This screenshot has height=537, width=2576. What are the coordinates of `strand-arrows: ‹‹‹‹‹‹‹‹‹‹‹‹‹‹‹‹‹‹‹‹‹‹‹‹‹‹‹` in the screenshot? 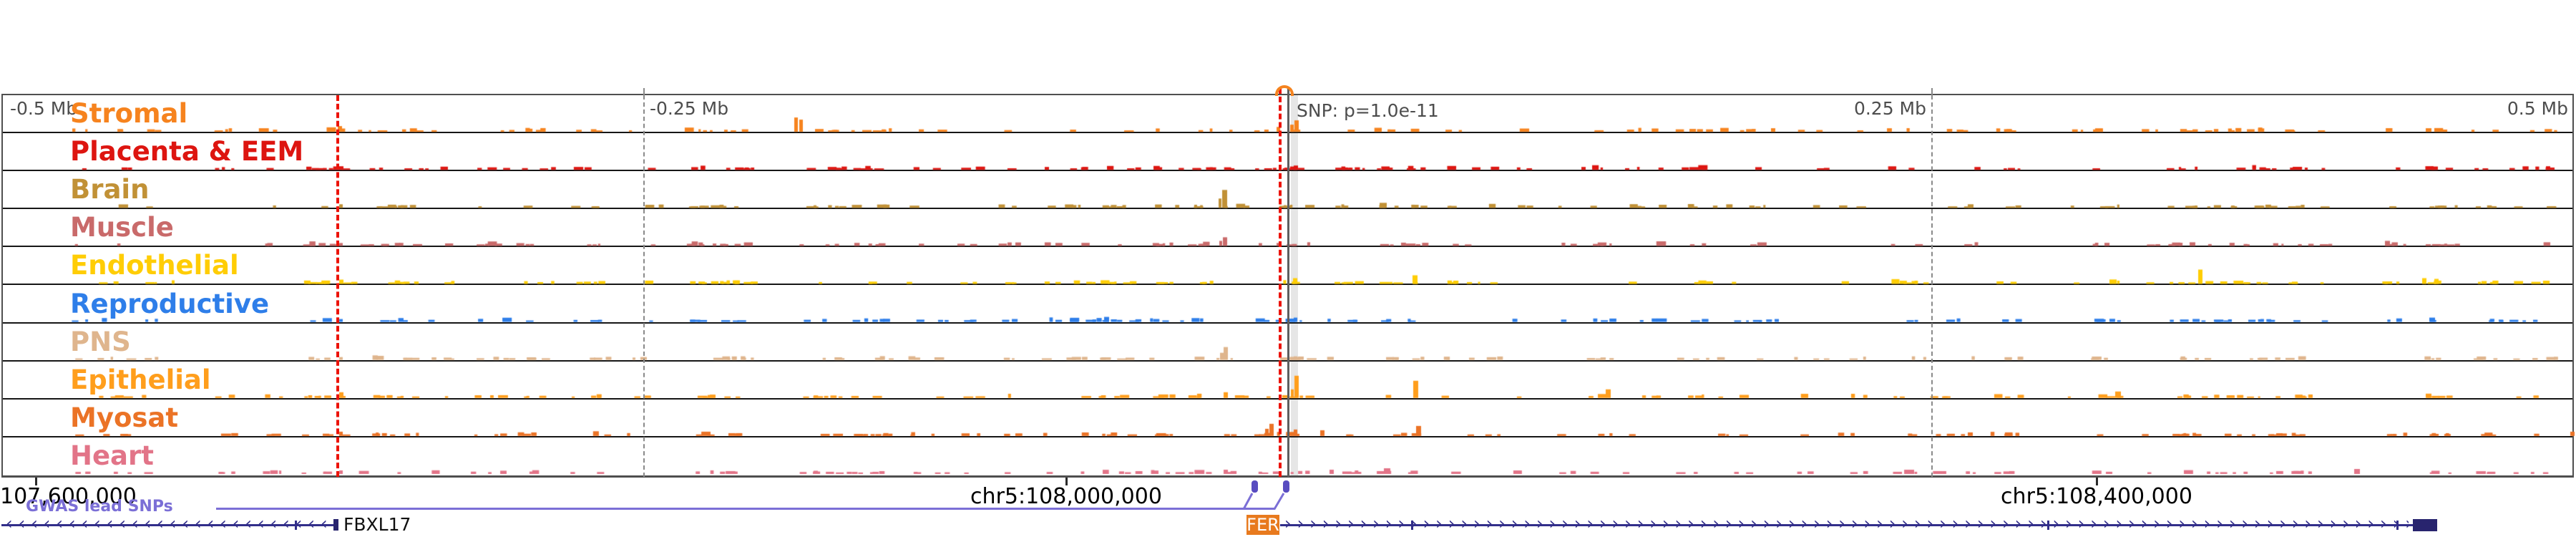 It's located at (167, 523).